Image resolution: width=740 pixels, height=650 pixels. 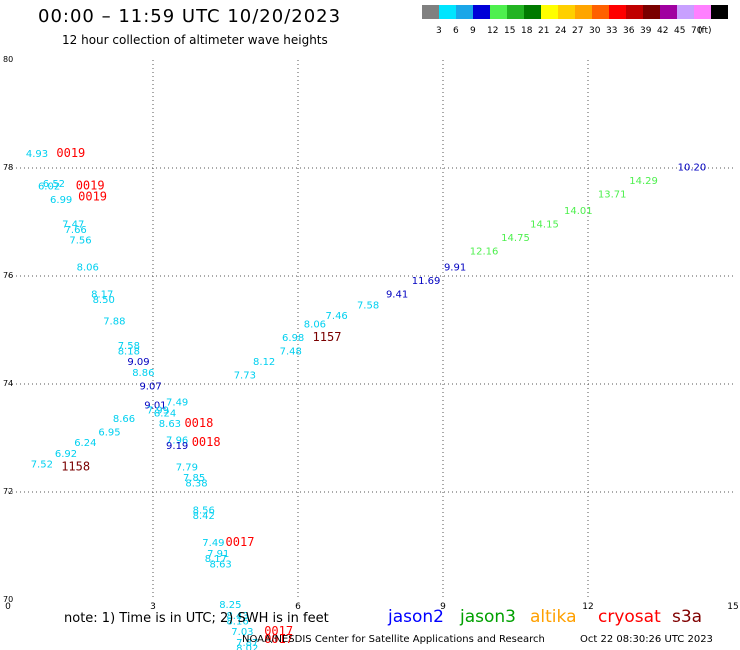 What do you see at coordinates (595, 31) in the screenshot?
I see `colorbar-label: 30` at bounding box center [595, 31].